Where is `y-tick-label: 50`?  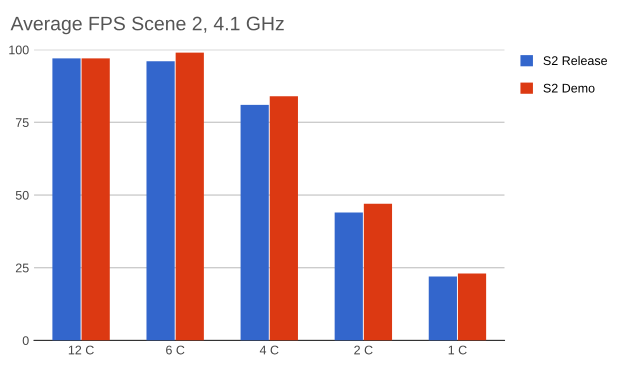
y-tick-label: 50 is located at coordinates (22, 195).